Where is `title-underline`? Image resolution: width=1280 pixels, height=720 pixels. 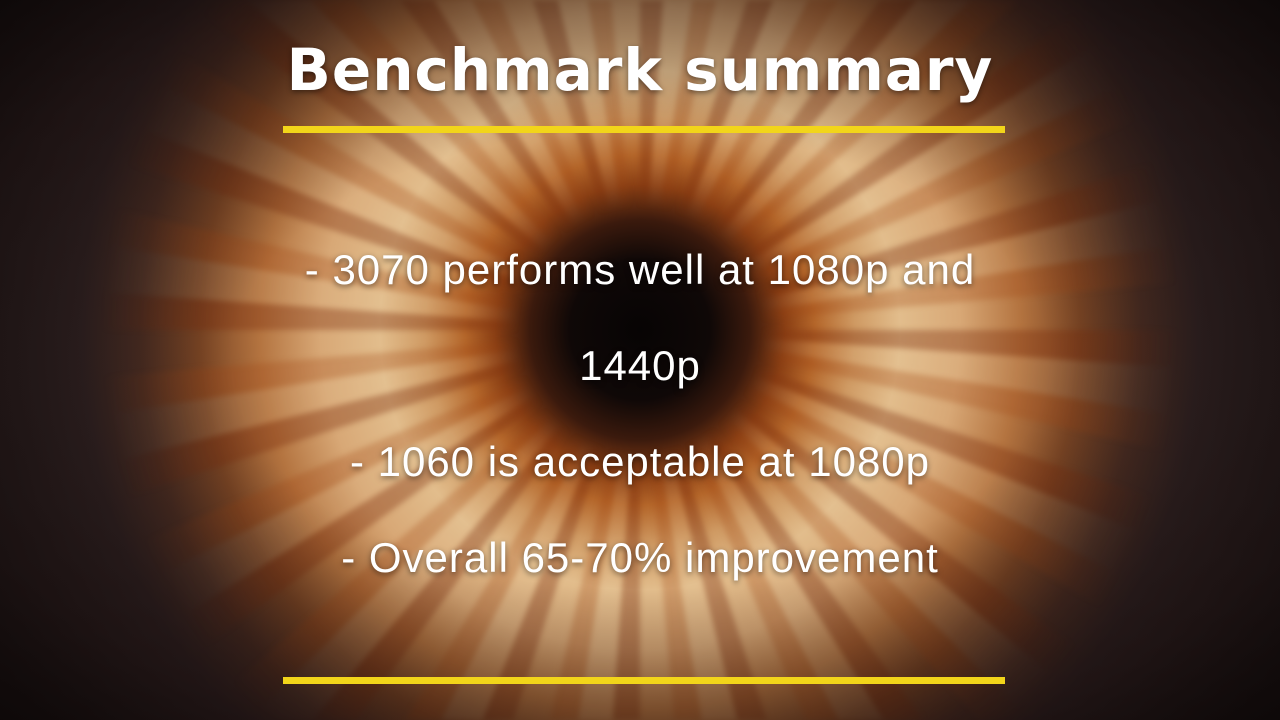 title-underline is located at coordinates (644, 129).